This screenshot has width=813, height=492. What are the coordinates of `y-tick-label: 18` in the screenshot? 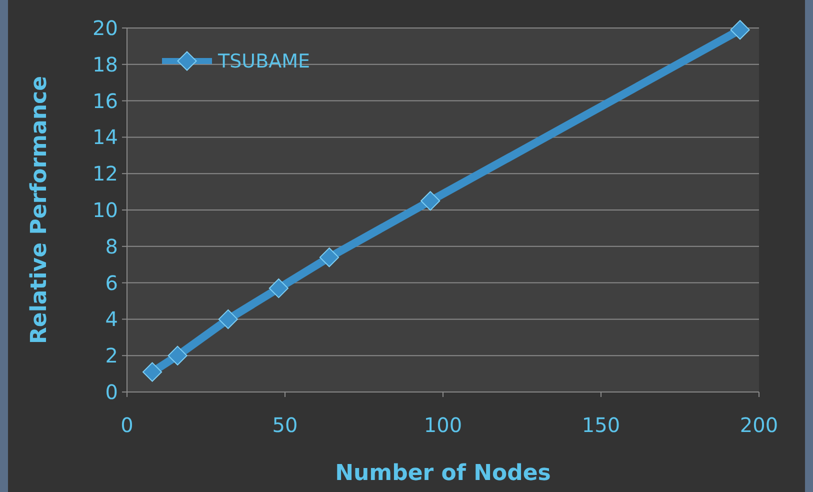 It's located at (105, 64).